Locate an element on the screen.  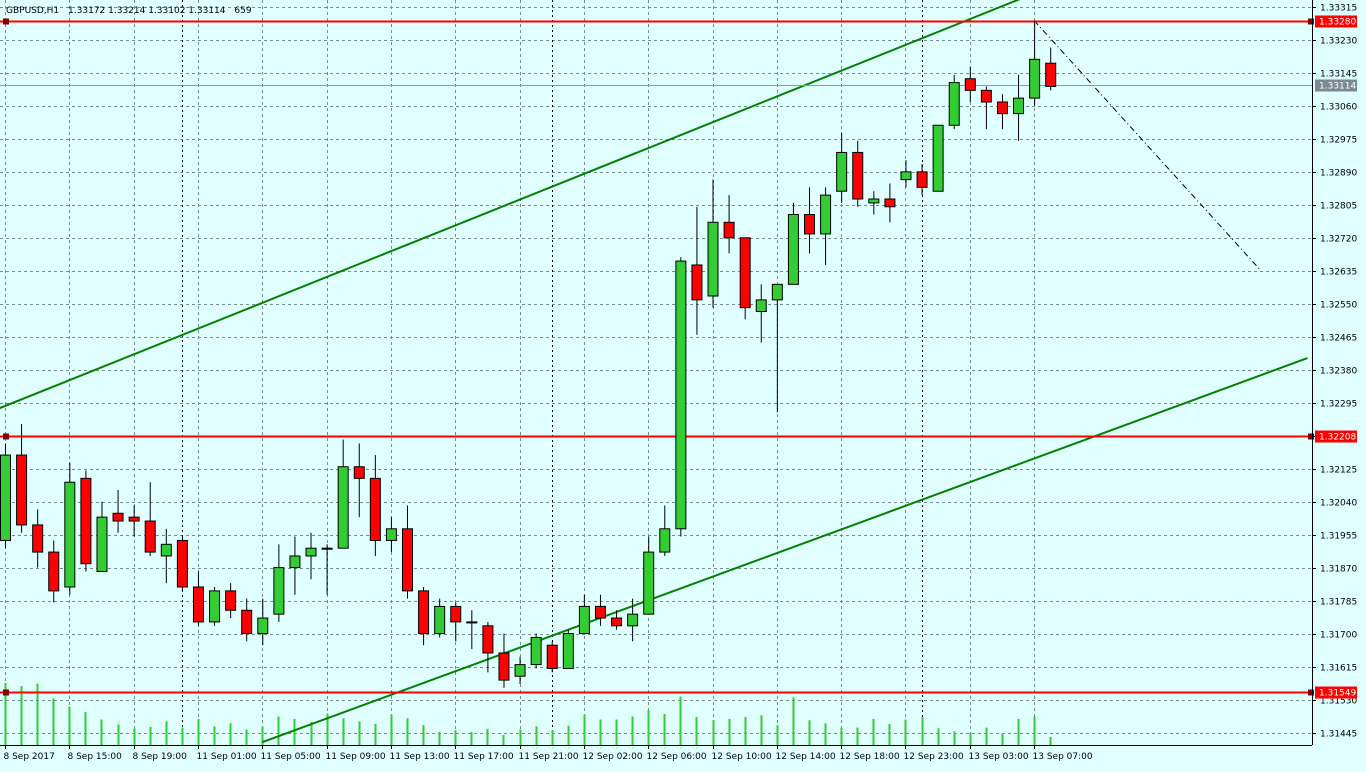
level-price-flag is located at coordinates (1336, 436).